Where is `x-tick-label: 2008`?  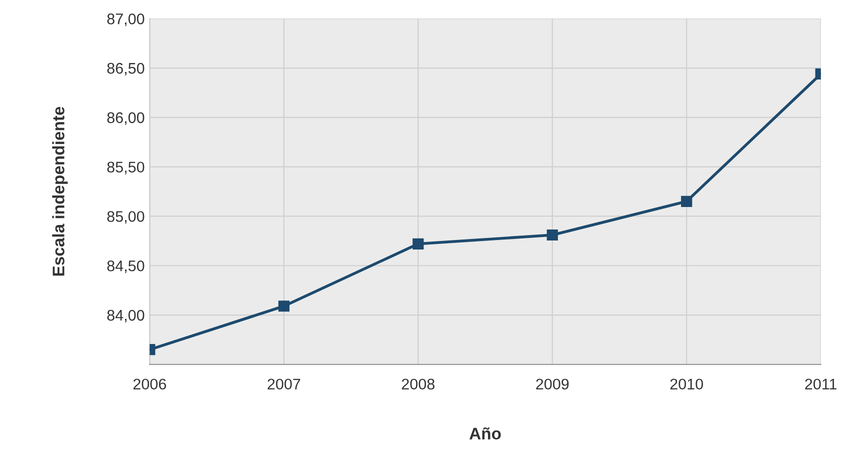 x-tick-label: 2008 is located at coordinates (418, 384).